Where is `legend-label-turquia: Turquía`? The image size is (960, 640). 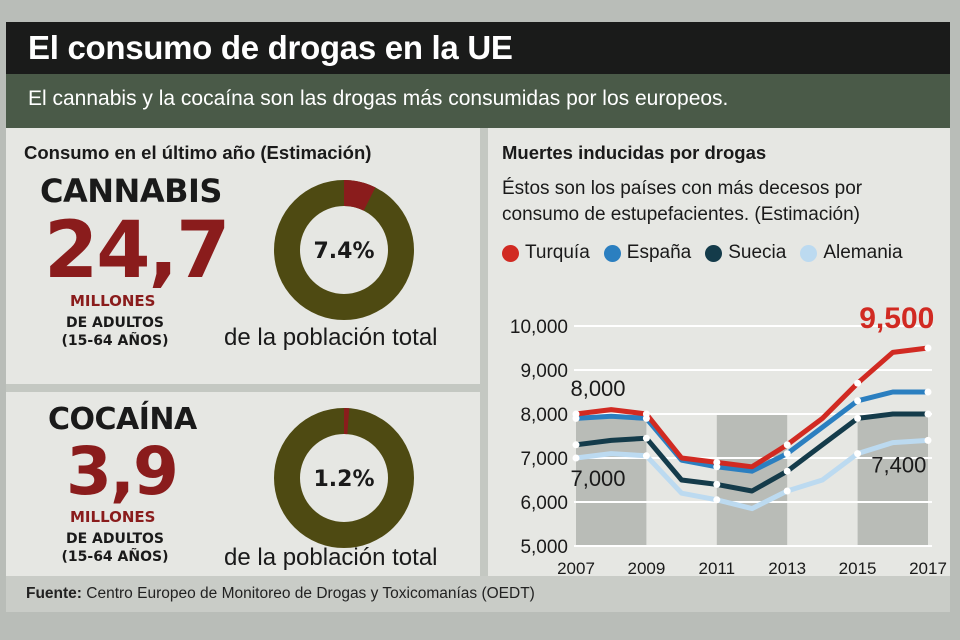 legend-label-turquia: Turquía is located at coordinates (557, 252).